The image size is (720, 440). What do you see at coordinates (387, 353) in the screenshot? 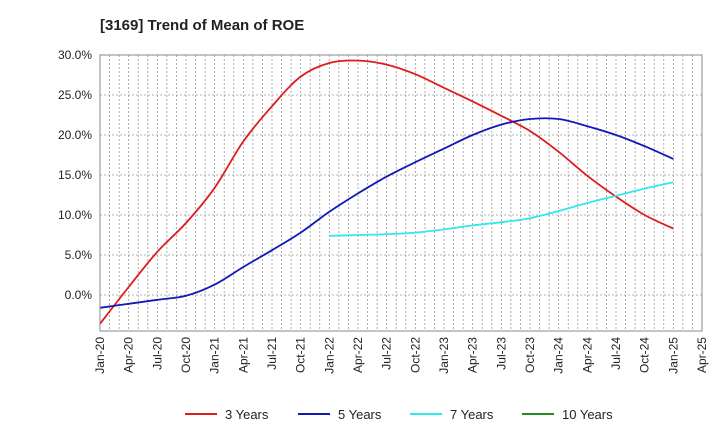
I see `x-tick-label: Jul-22` at bounding box center [387, 353].